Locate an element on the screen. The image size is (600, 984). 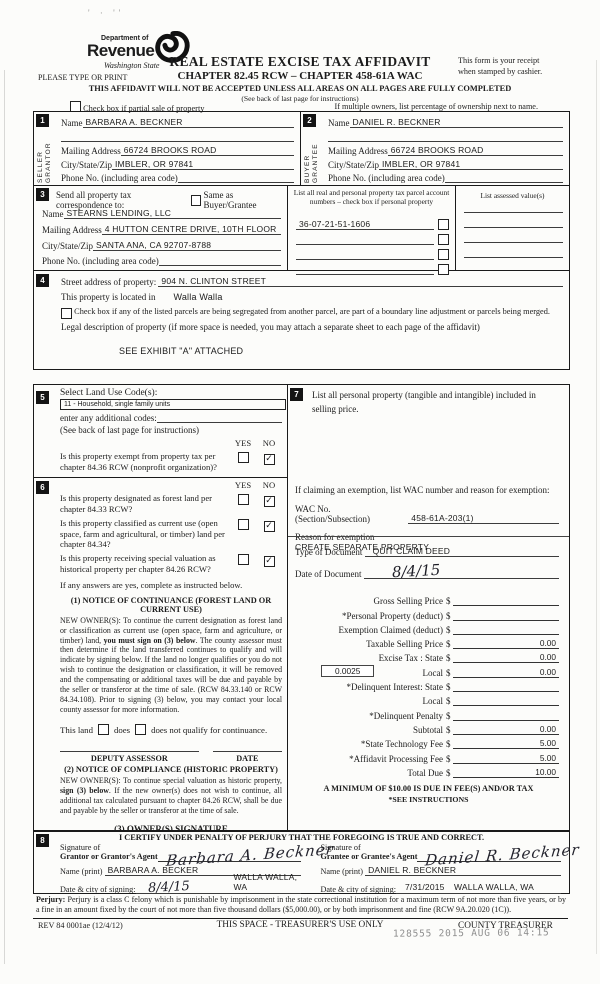
deputy-assessor-sign-line is located at coordinates (129, 751).